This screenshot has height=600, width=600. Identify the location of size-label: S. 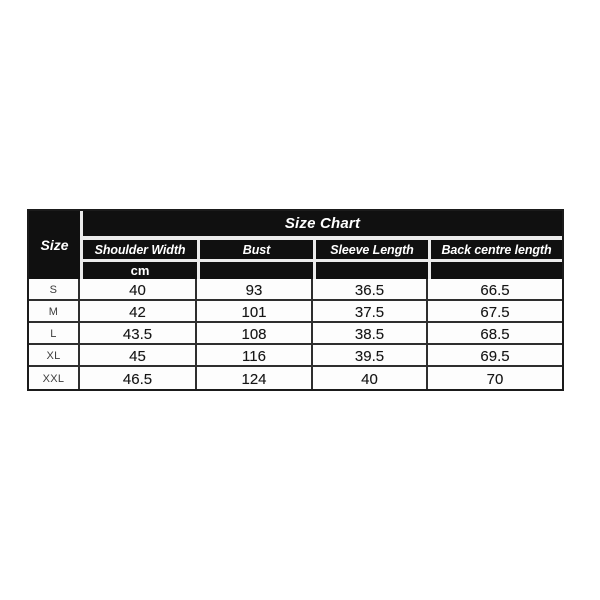
(54, 290).